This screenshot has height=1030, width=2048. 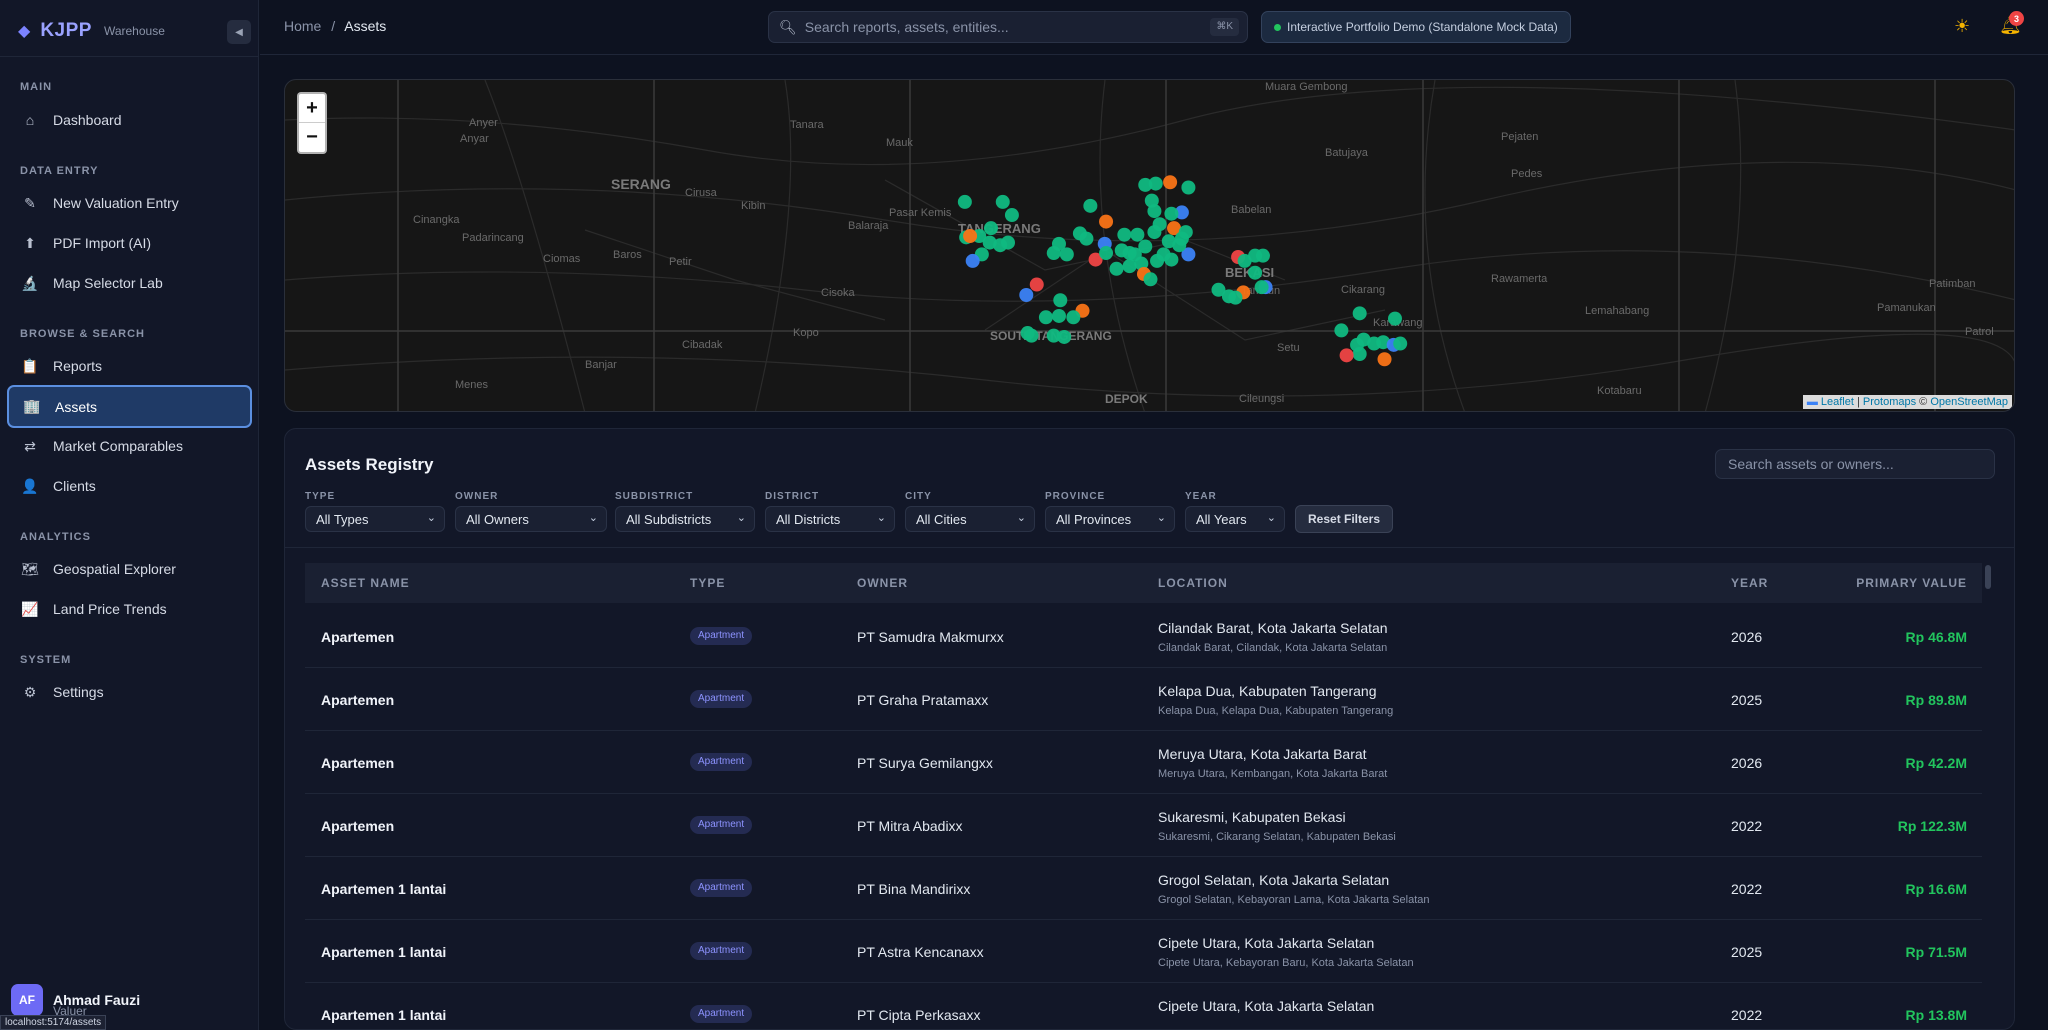 I want to click on zoom-out-button: −, so click(x=312, y=137).